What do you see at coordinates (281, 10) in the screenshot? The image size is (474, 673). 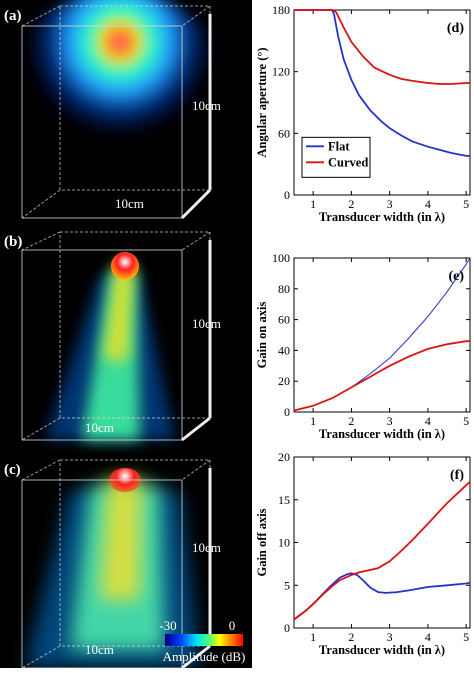 I see `y-tick-label: 180` at bounding box center [281, 10].